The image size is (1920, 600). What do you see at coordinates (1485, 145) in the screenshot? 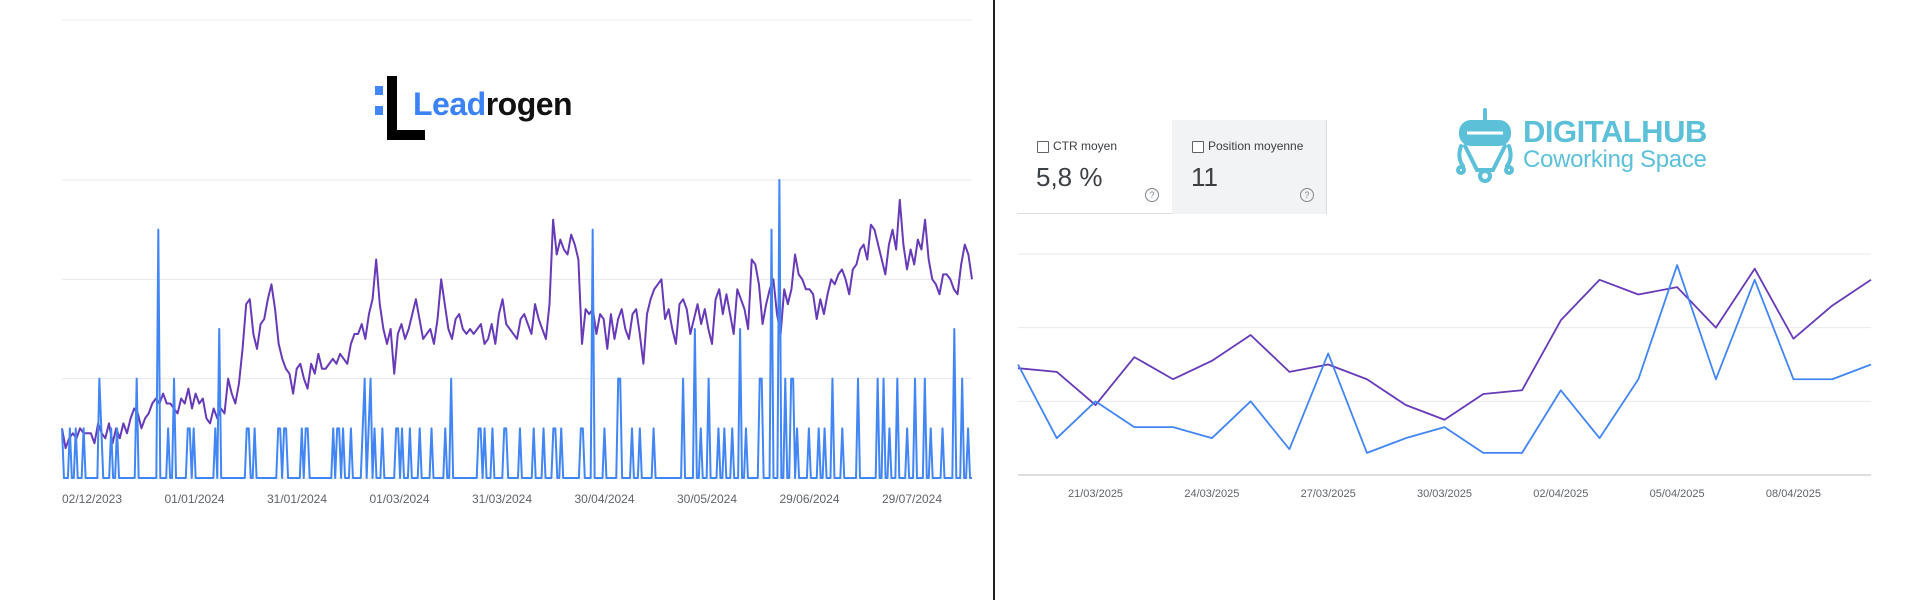
I see `robot-icon` at bounding box center [1485, 145].